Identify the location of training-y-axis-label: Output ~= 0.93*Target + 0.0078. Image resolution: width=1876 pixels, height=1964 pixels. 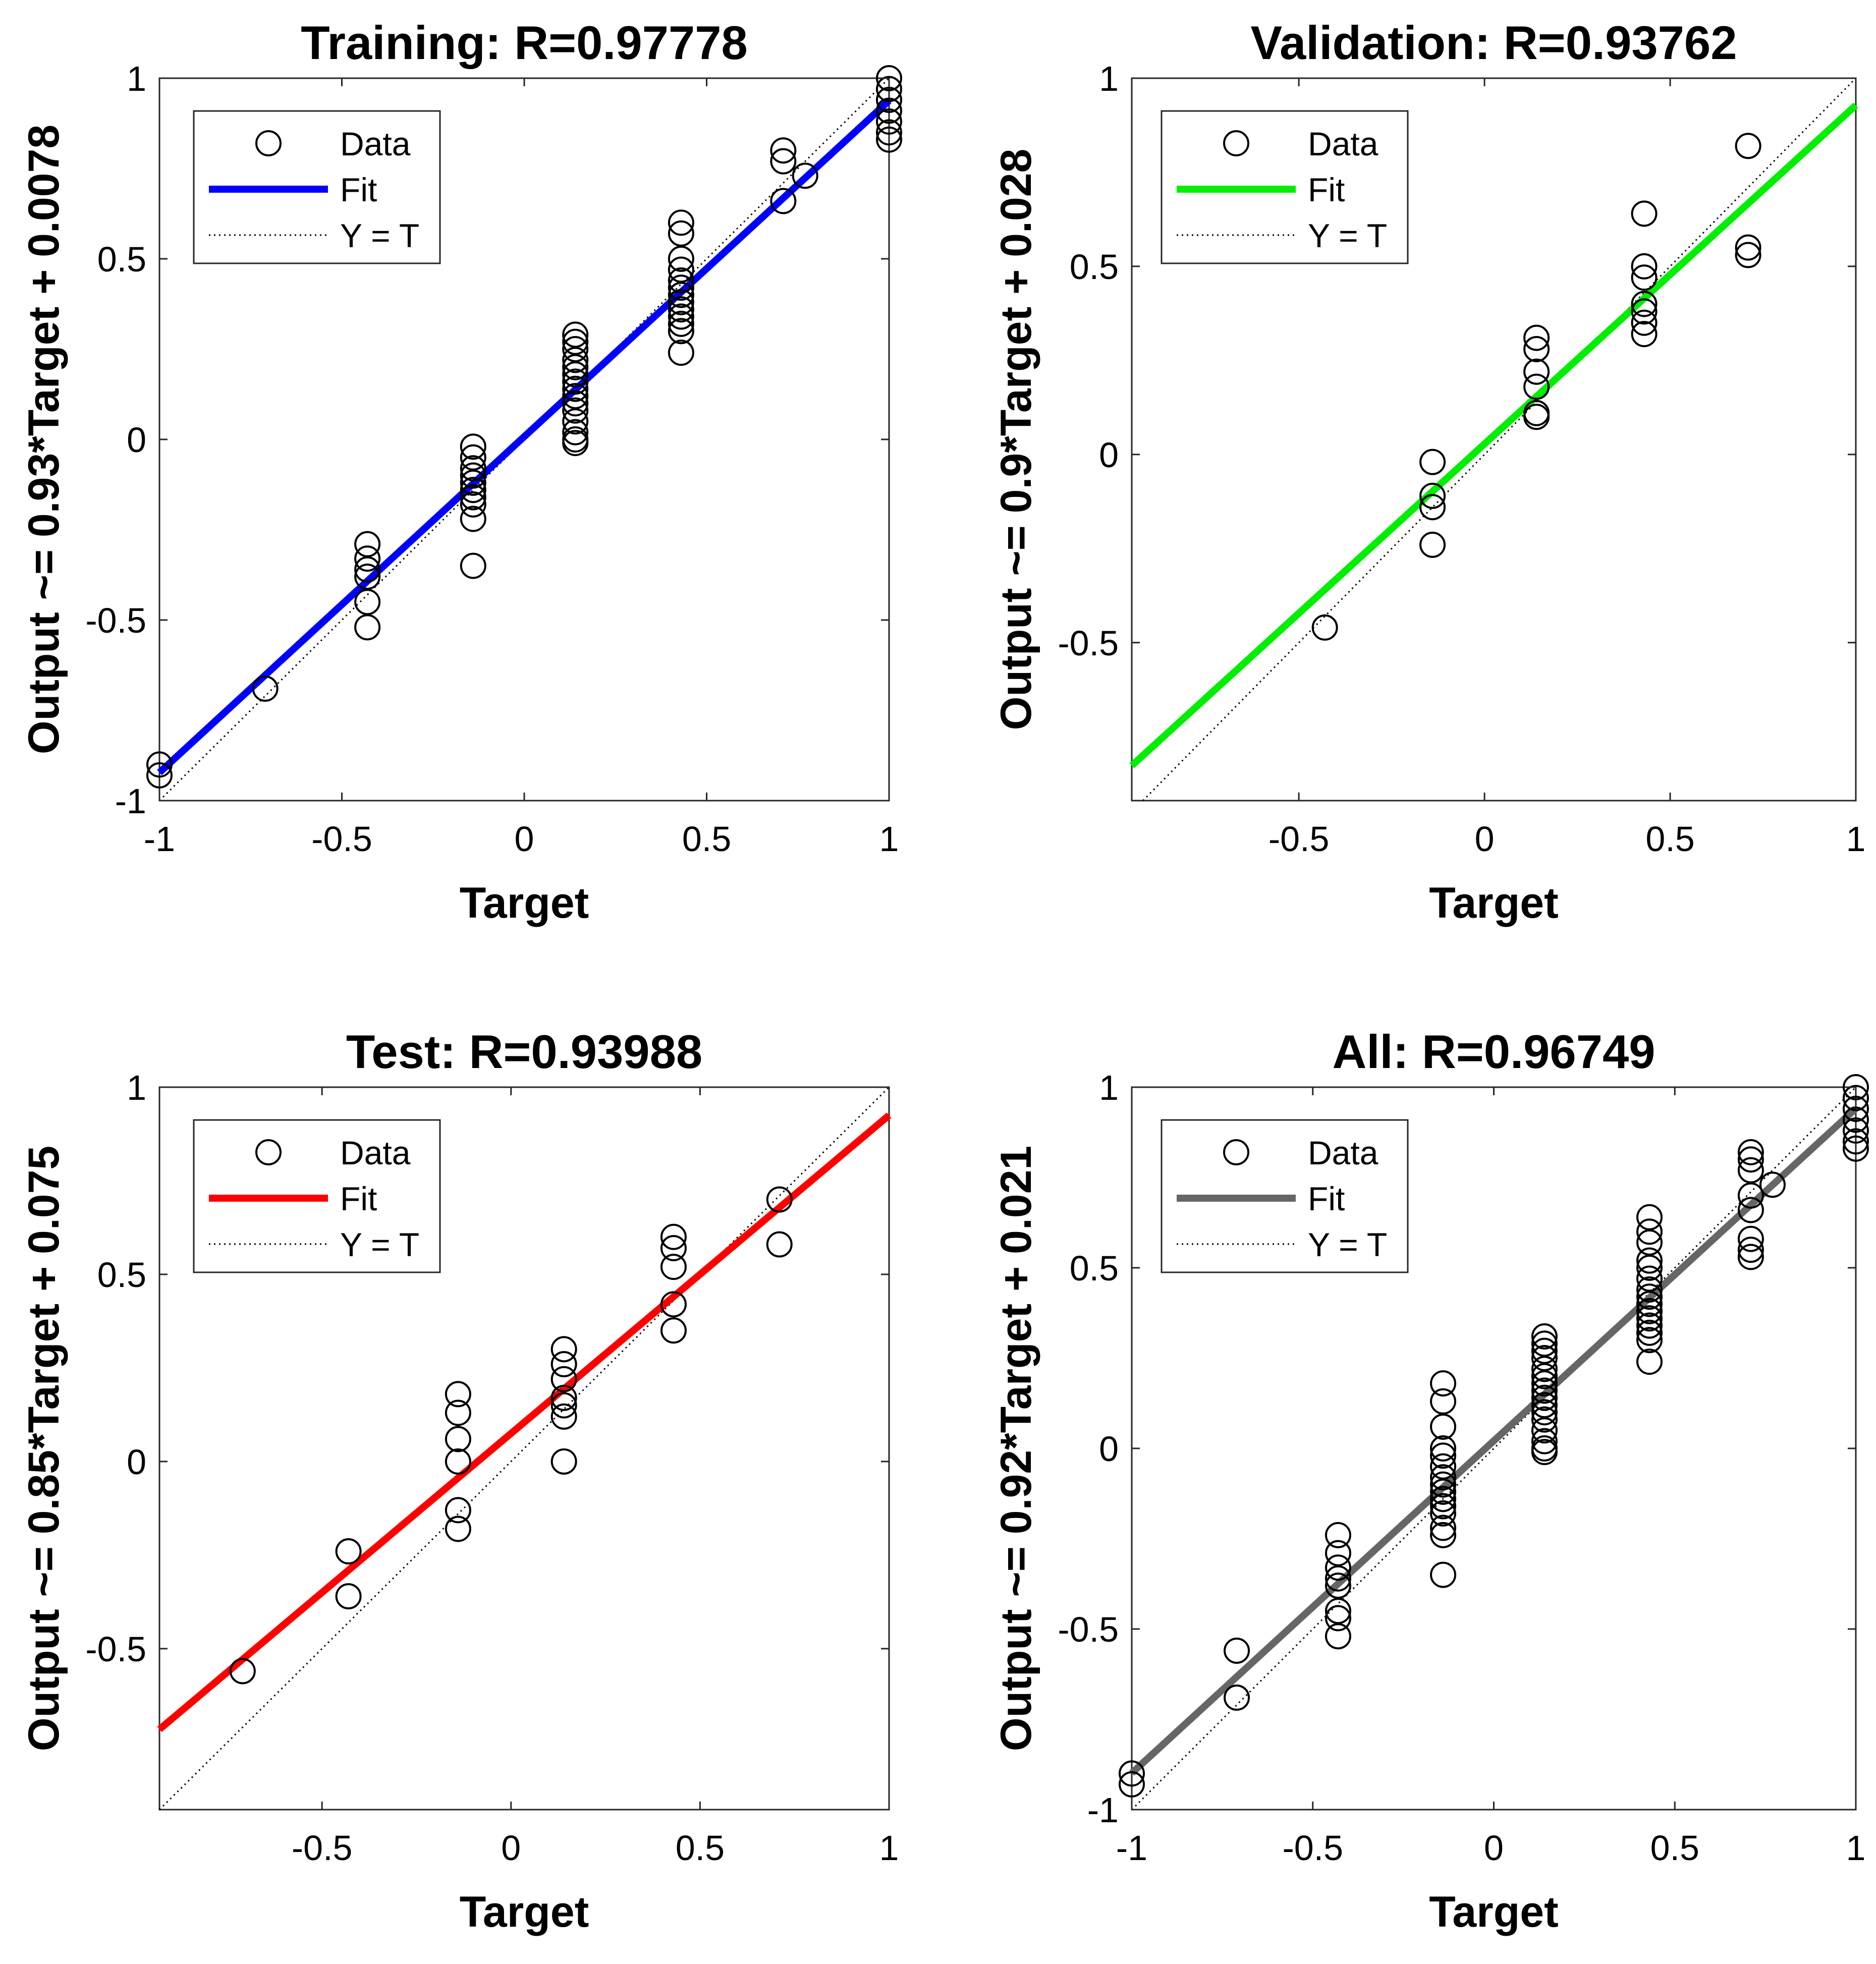
(44, 439).